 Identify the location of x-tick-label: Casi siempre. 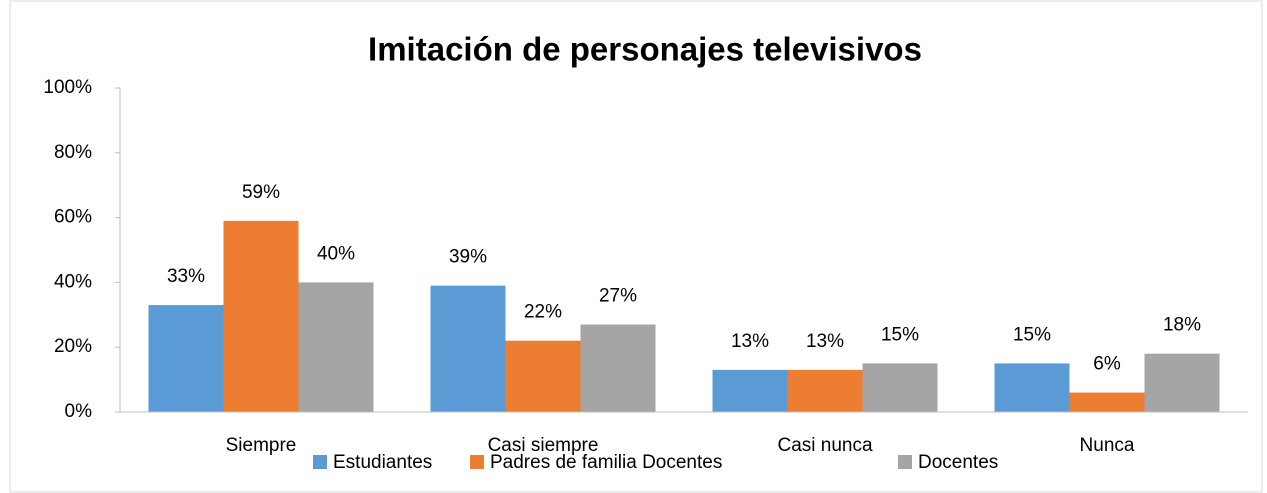
(543, 445).